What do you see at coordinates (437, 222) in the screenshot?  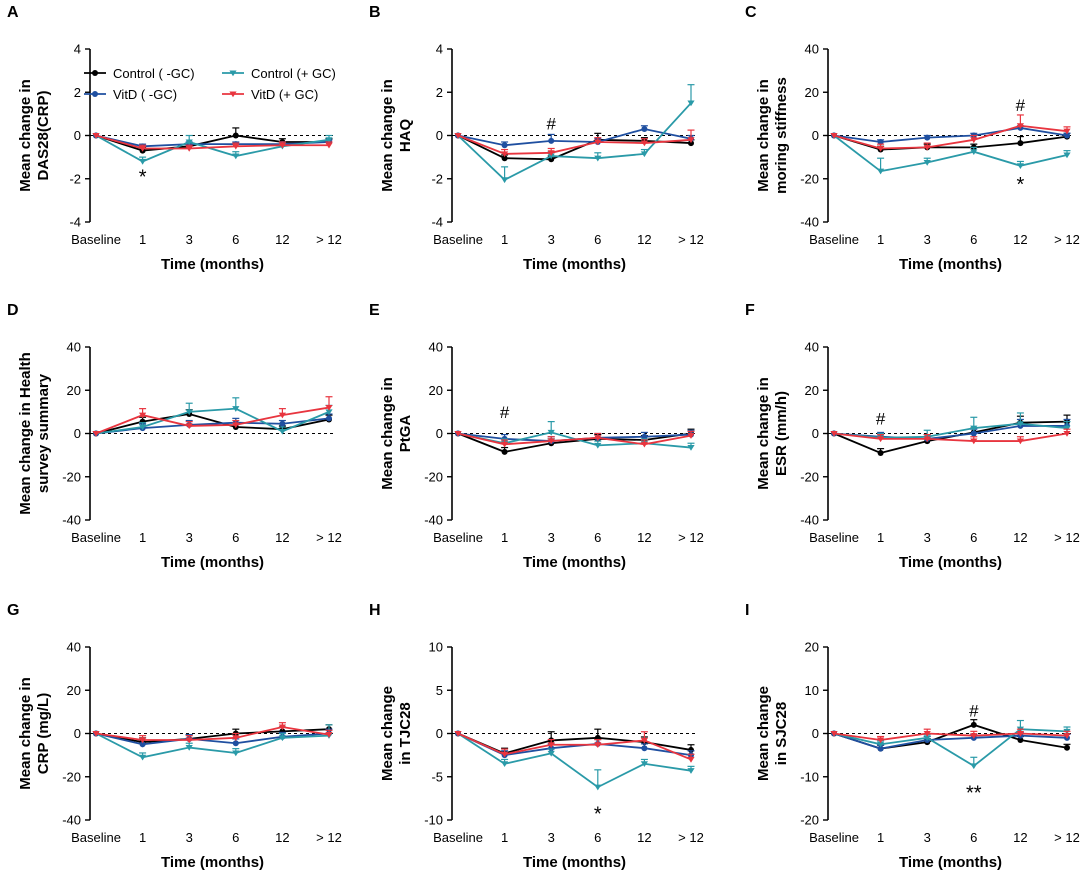 I see `panel-b-y-tick-label-0: -4` at bounding box center [437, 222].